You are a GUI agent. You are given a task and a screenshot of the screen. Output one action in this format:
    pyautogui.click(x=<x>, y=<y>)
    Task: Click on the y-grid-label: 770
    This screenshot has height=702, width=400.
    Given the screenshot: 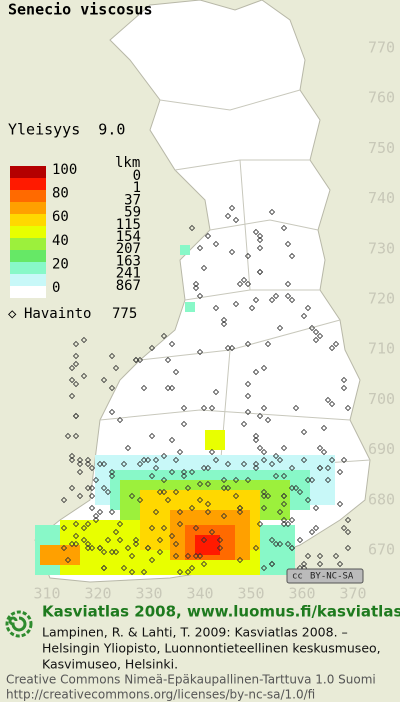 What is the action you would take?
    pyautogui.click(x=381, y=48)
    